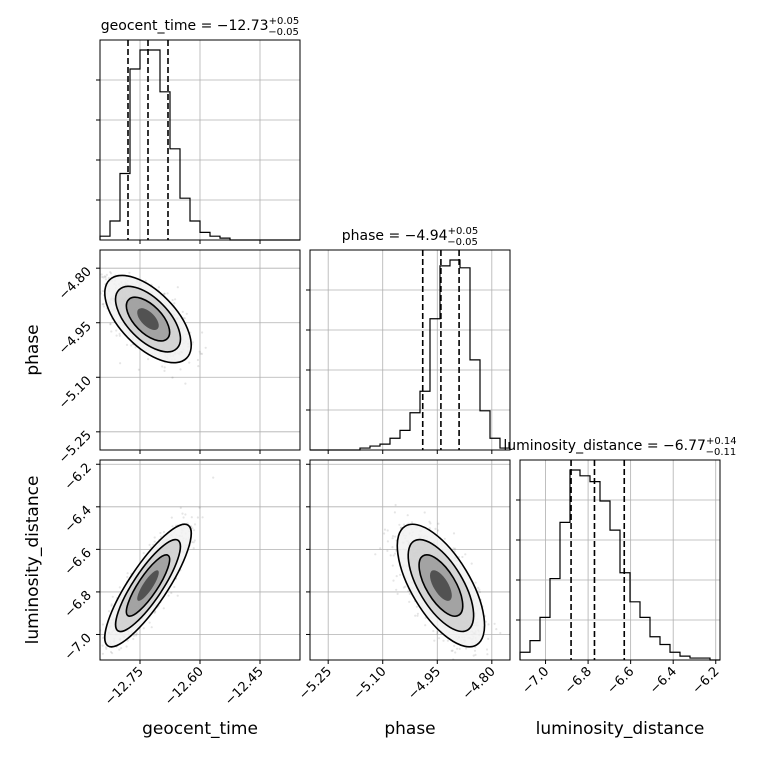 Image resolution: width=760 pixels, height=760 pixels. I want to click on contour-line, so click(148, 319).